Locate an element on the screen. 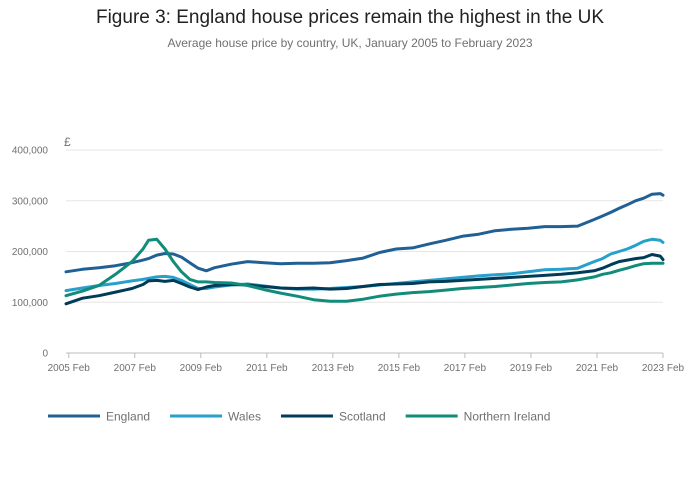 The width and height of the screenshot is (700, 502). x-tick-label: 2023 Feb is located at coordinates (663, 368).